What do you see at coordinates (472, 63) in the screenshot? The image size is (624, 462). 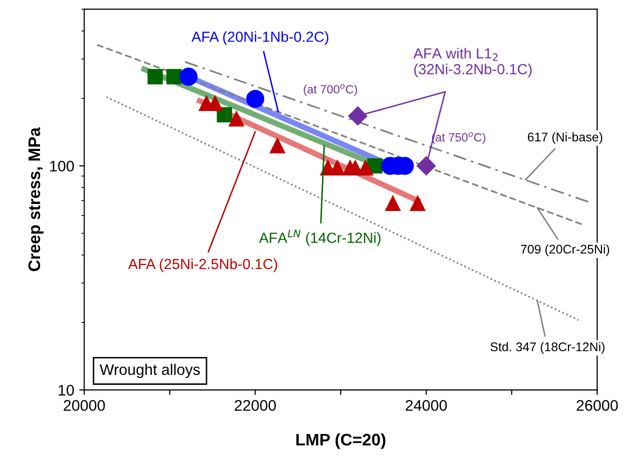 I see `text: AFA with L1$_{2}$ (32Ni-3.2Nb-0.1C)` at bounding box center [472, 63].